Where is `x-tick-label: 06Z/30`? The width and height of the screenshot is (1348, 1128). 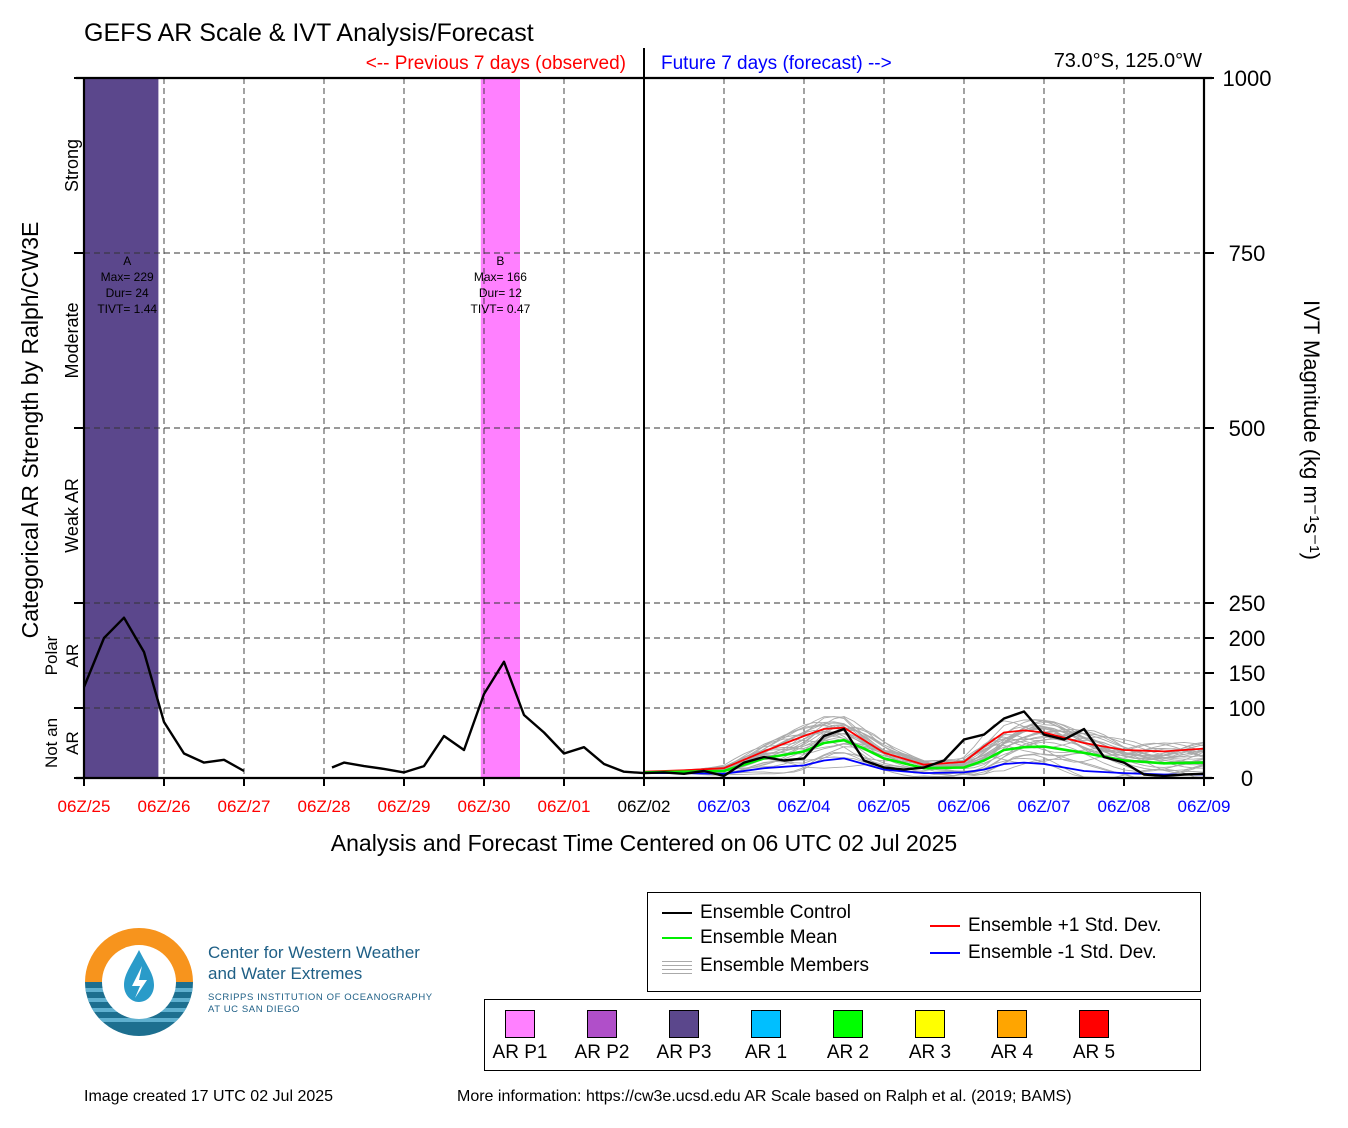 x-tick-label: 06Z/30 is located at coordinates (484, 806).